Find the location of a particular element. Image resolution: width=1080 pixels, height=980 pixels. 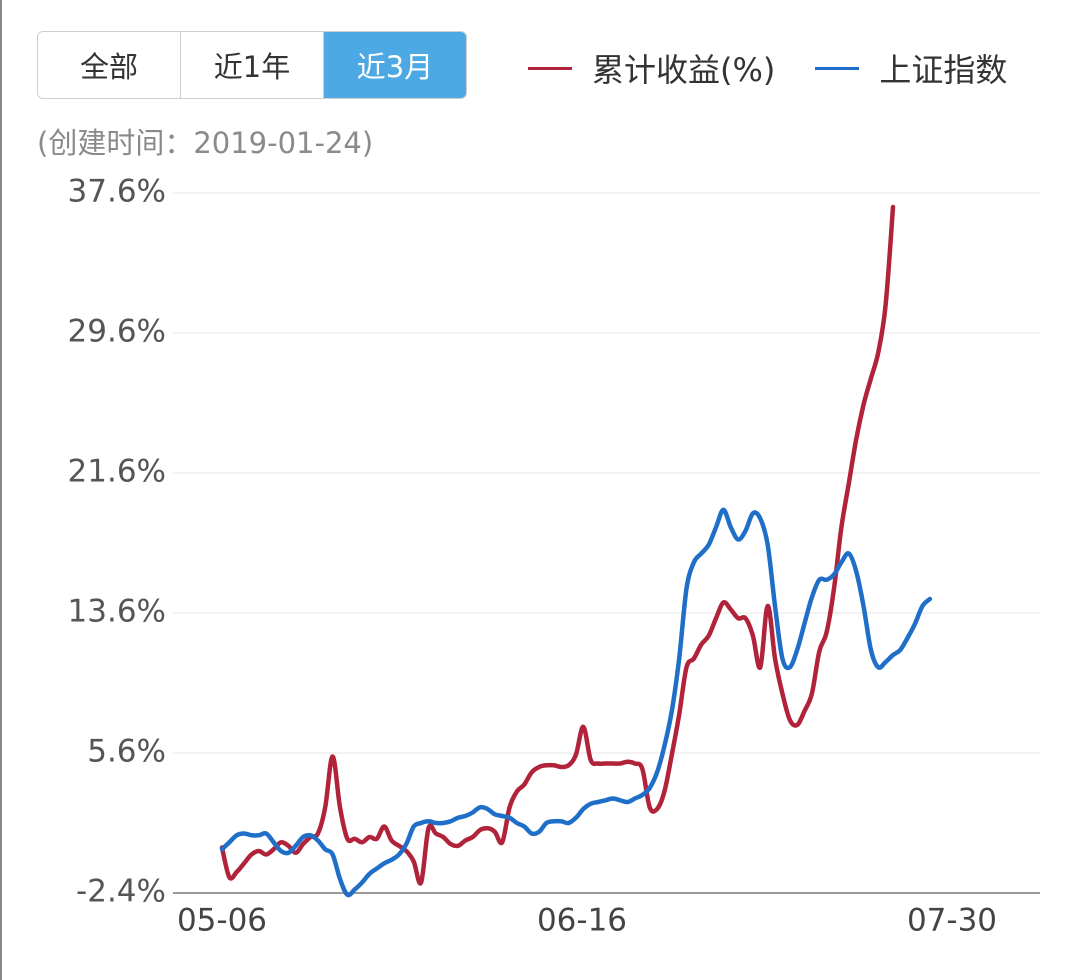

period-tabs: 全部 近1年 近3月 is located at coordinates (252, 65).